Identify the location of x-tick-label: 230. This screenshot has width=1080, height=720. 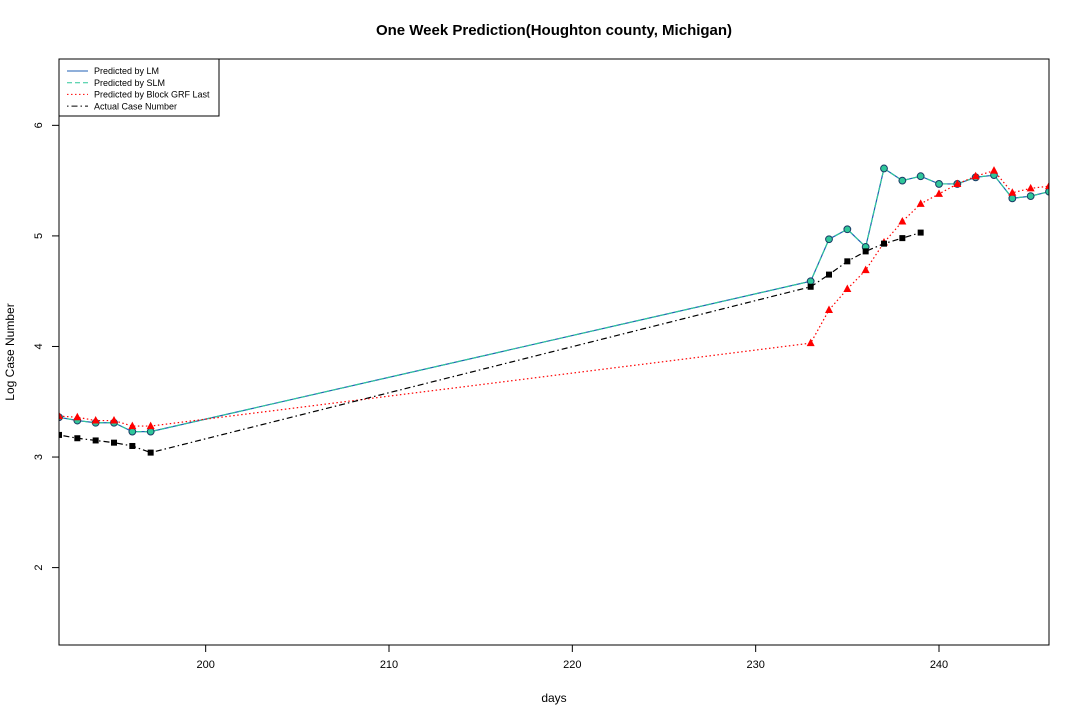
(755, 665).